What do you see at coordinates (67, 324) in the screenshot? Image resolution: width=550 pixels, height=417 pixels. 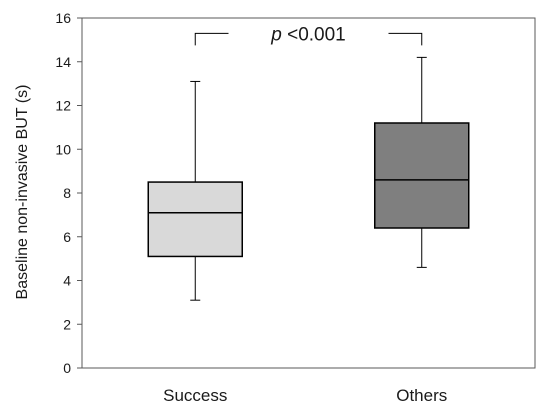 I see `y-tick-label: 2` at bounding box center [67, 324].